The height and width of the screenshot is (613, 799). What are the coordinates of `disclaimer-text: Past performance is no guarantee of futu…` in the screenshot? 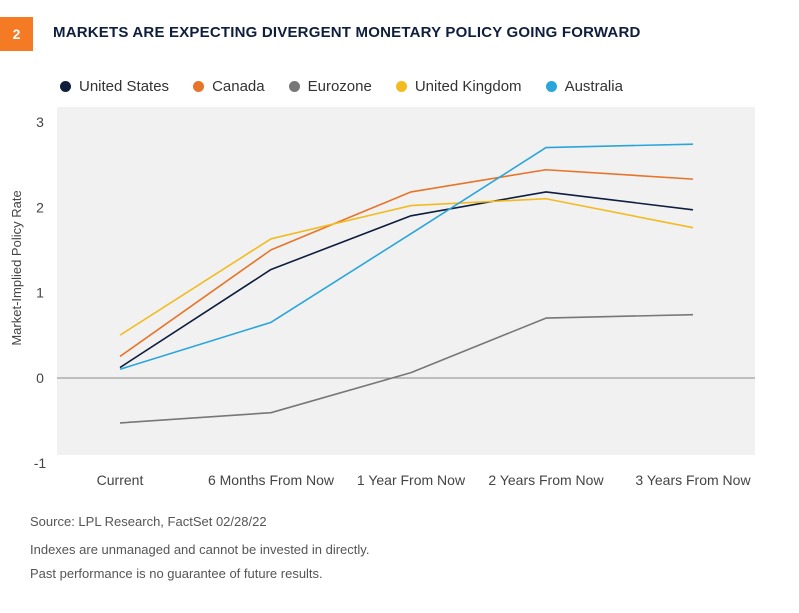 It's located at (176, 573).